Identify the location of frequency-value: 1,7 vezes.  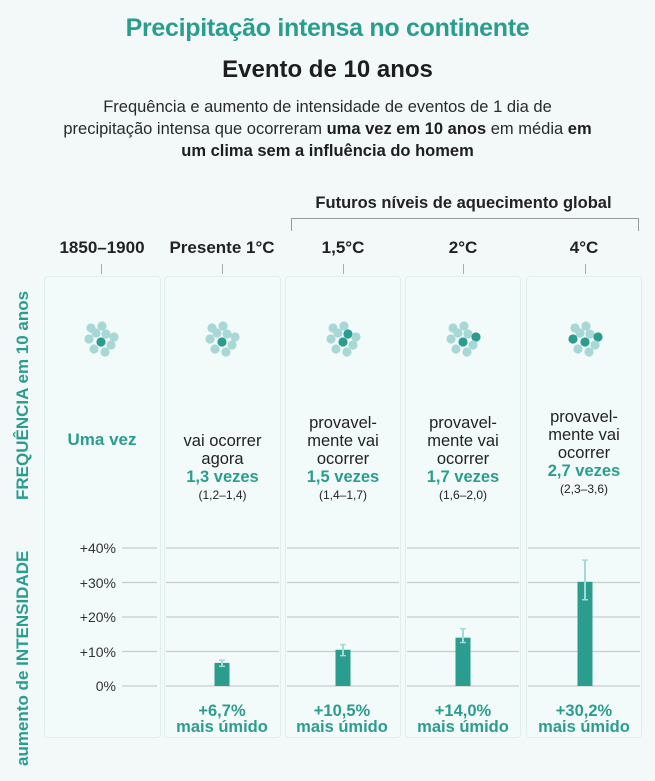
(463, 477).